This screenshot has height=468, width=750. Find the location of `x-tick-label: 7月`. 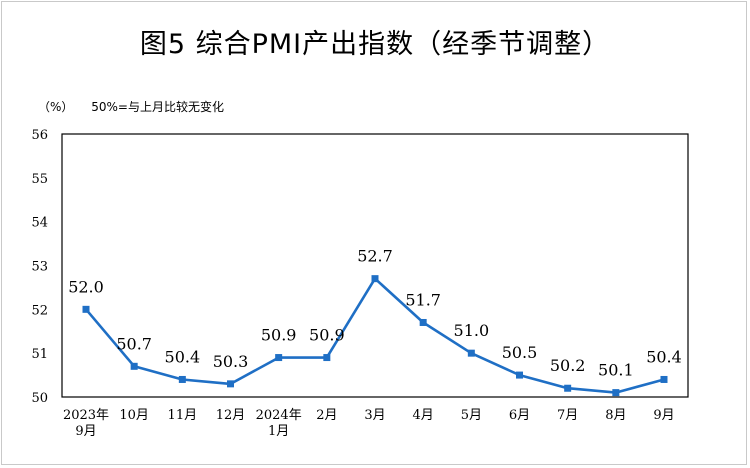

x-tick-label: 7月 is located at coordinates (567, 415).